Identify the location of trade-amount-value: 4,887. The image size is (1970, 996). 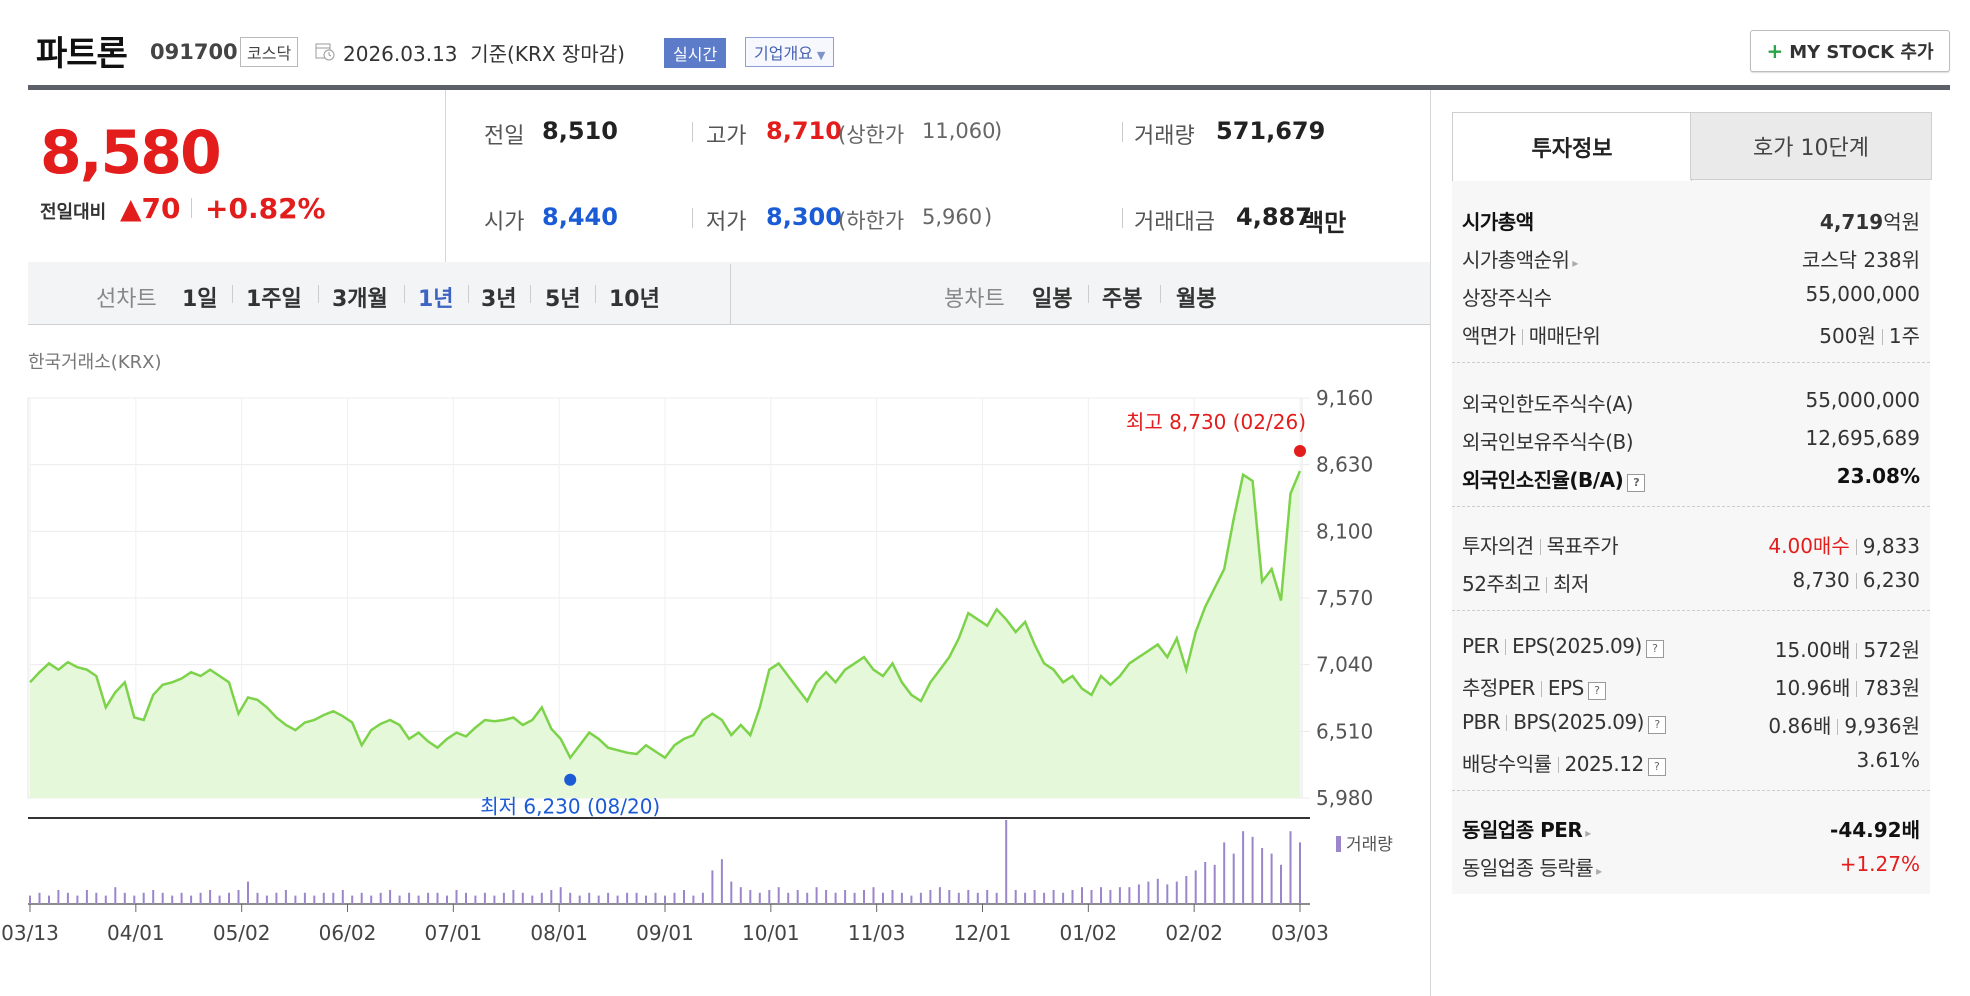
(1274, 217).